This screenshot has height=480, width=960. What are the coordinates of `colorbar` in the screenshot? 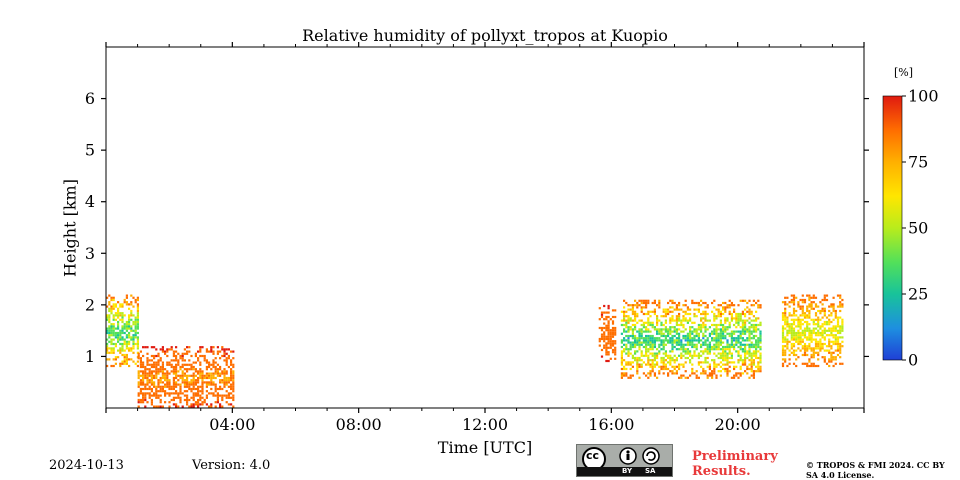 It's located at (892, 228).